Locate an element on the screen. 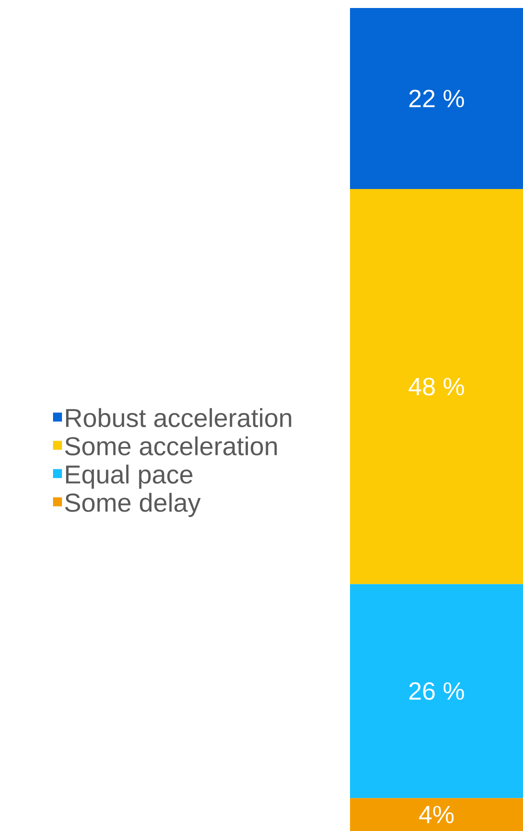  data-label: 48 % is located at coordinates (436, 387).